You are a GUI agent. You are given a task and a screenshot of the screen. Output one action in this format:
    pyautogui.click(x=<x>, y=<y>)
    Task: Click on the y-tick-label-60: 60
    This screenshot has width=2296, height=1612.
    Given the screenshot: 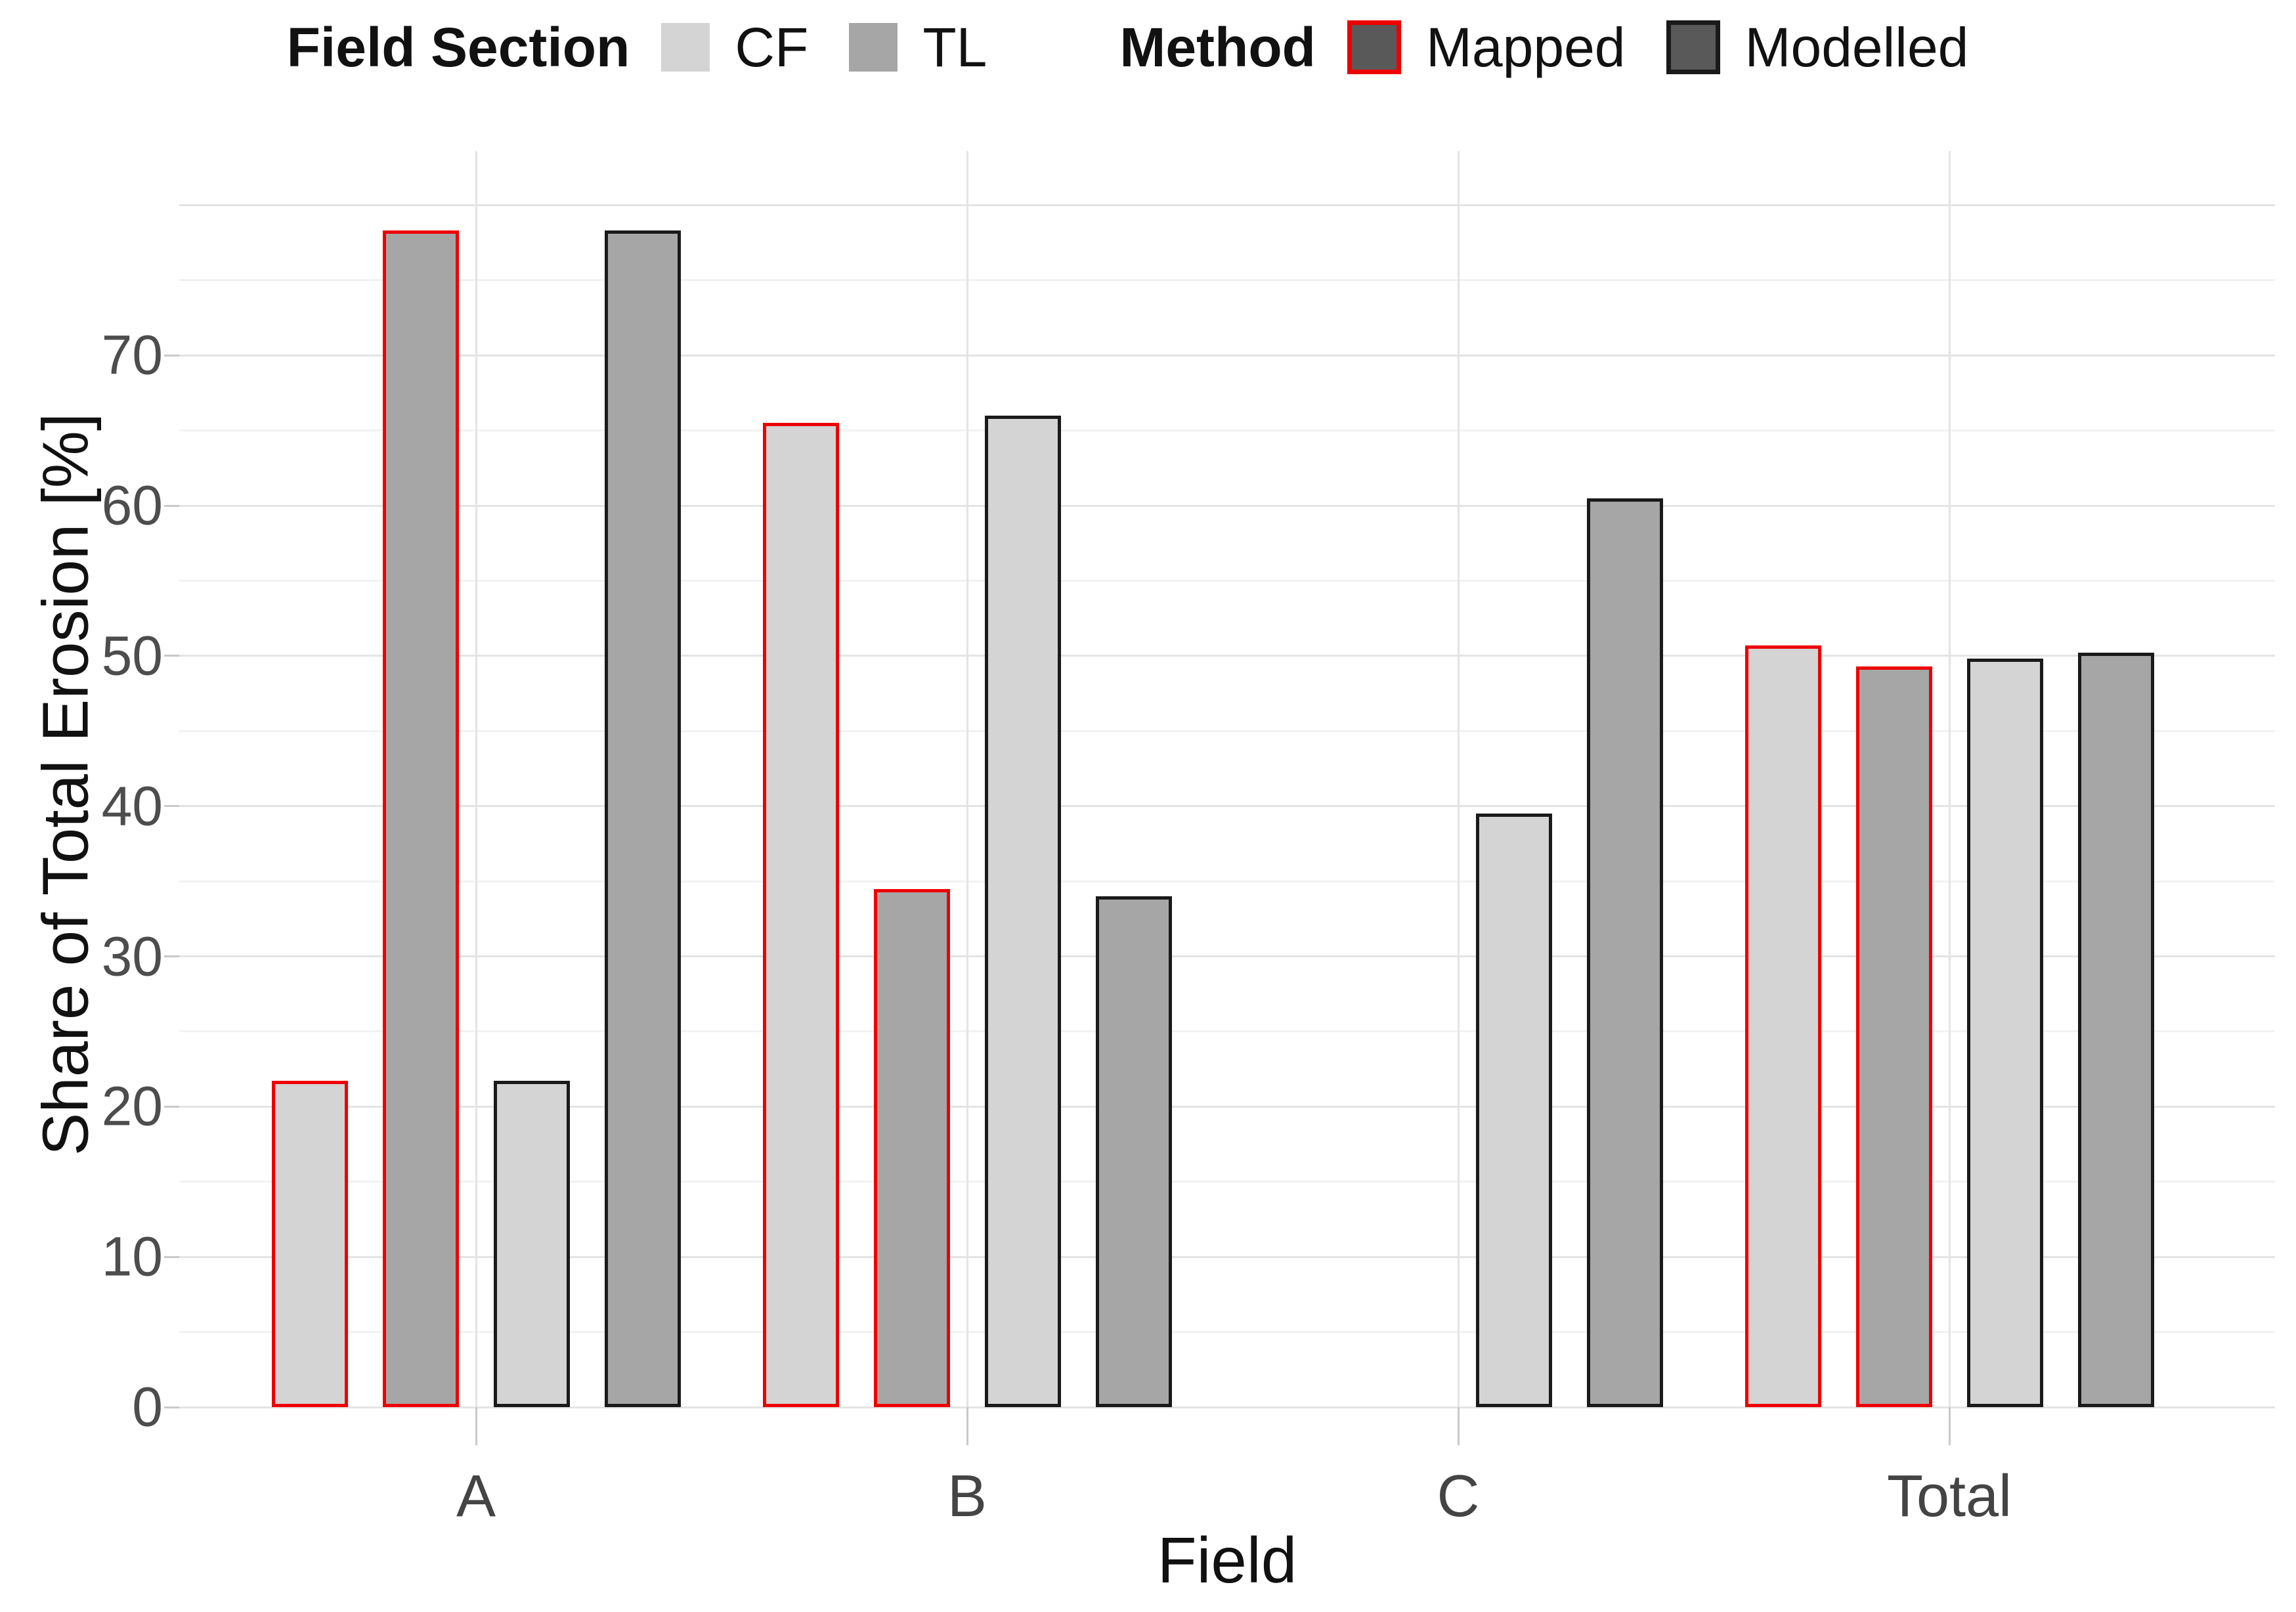 What is the action you would take?
    pyautogui.click(x=132, y=505)
    